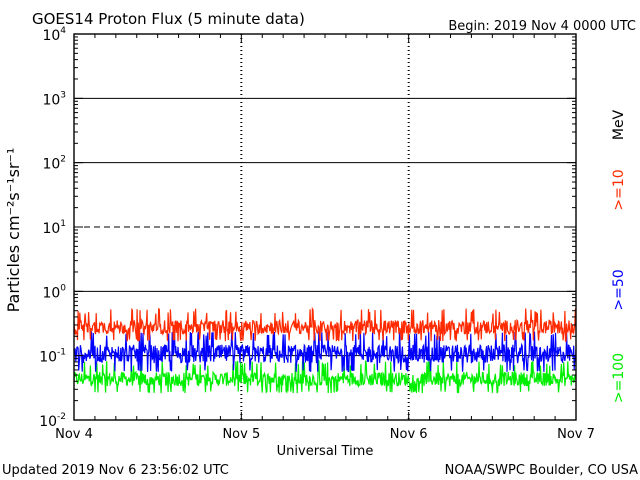 The image size is (640, 480). Describe the element at coordinates (168, 19) in the screenshot. I see `chart-title: GOES14 Proton Flux (5 minute data)` at that location.